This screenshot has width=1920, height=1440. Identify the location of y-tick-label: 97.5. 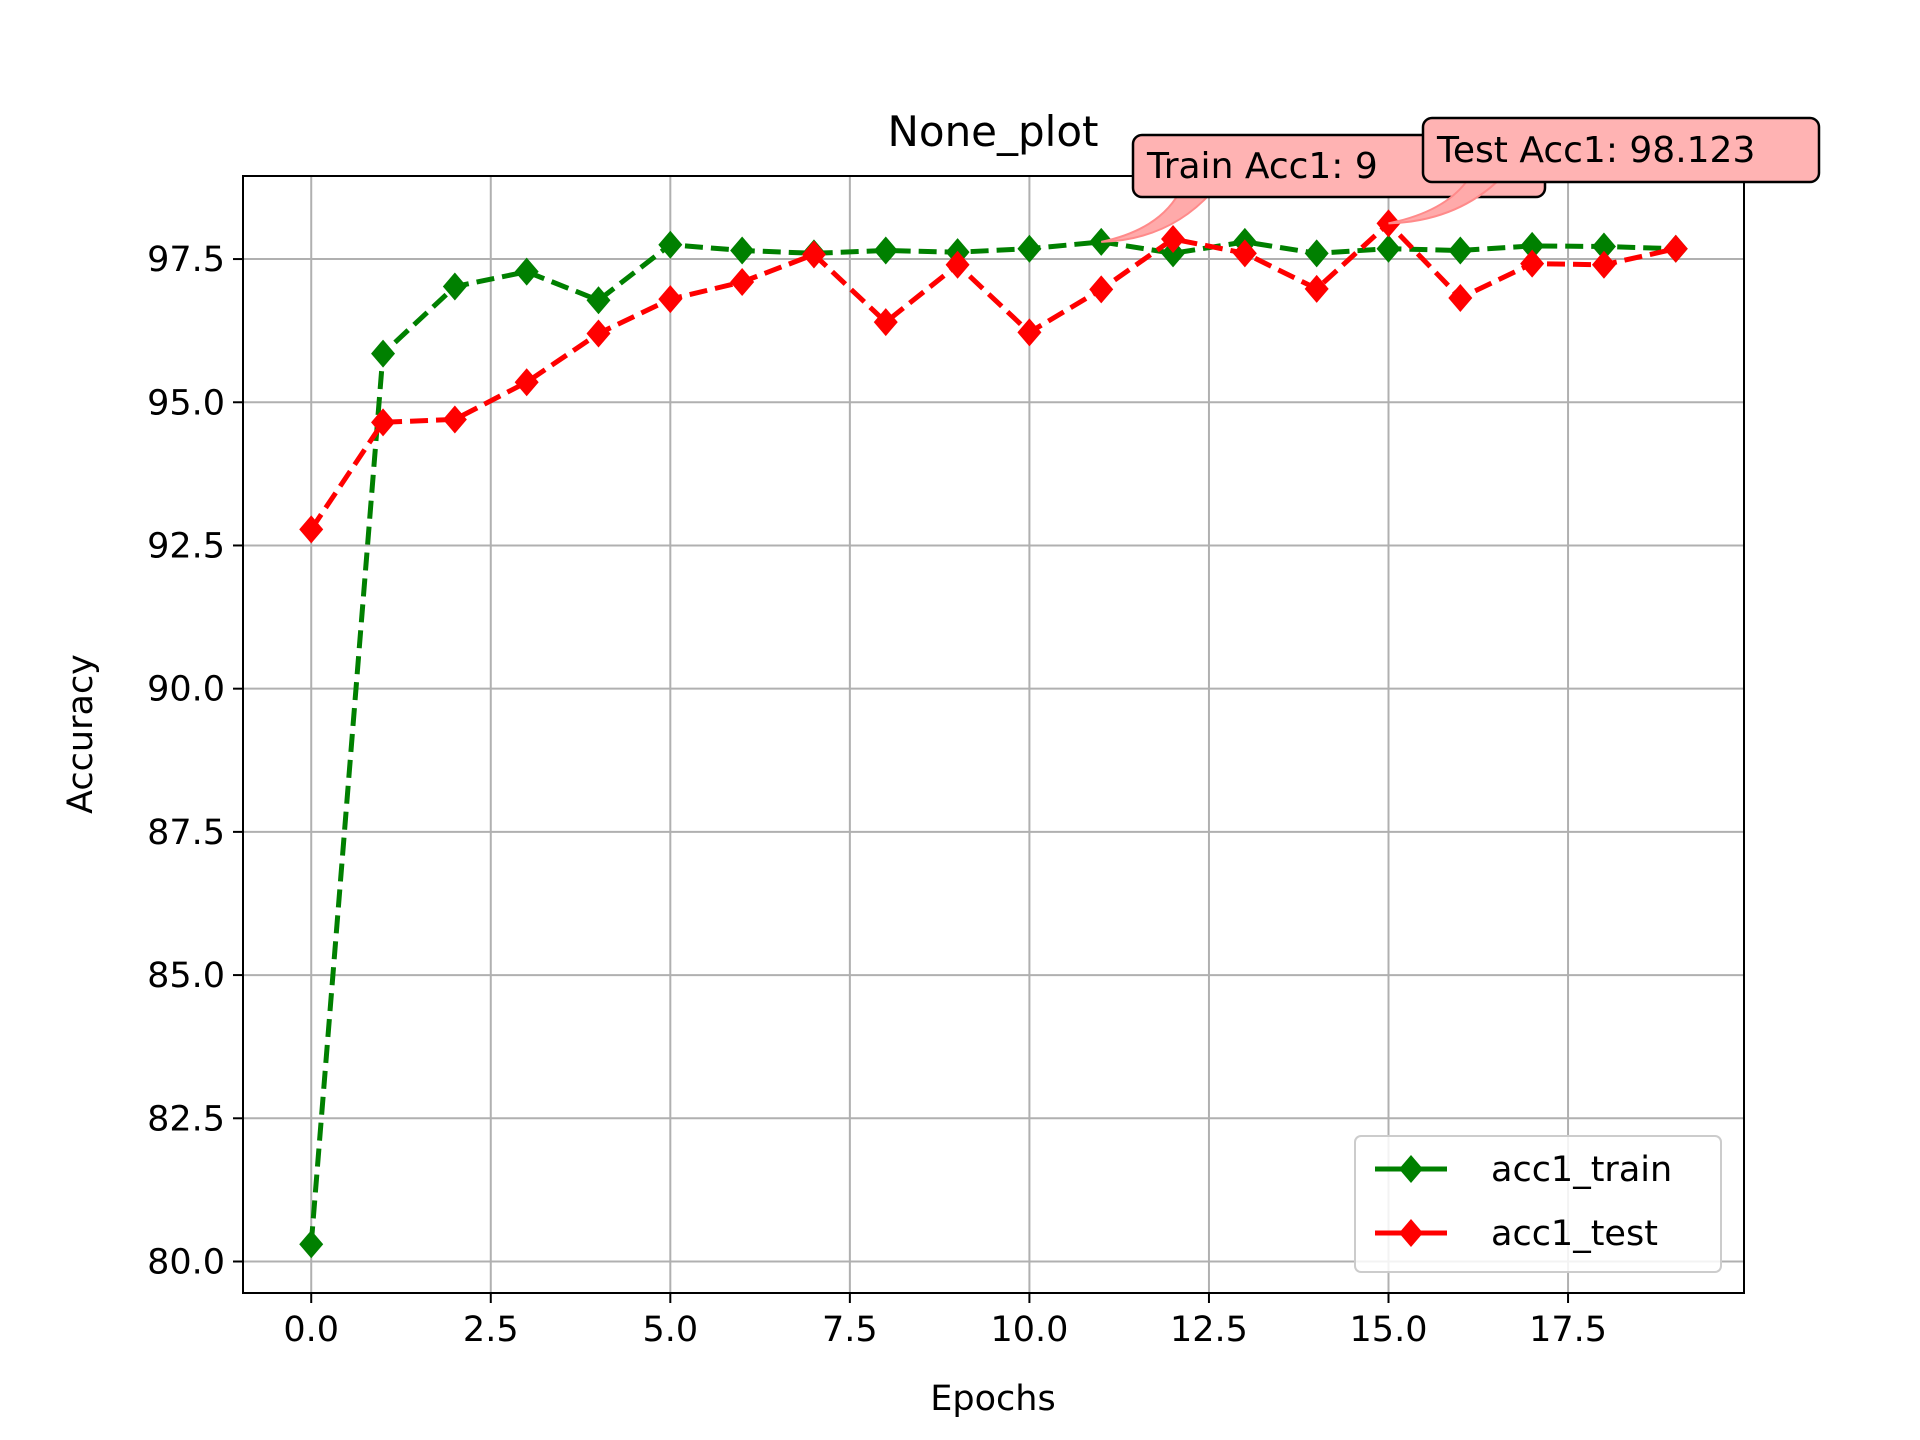
(186, 260).